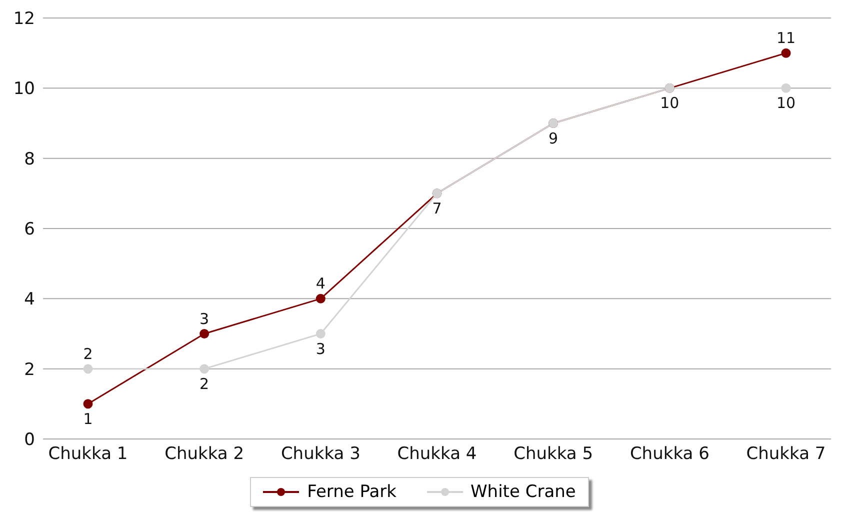 This screenshot has height=520, width=864. I want to click on y-tick-label: 10, so click(24, 89).